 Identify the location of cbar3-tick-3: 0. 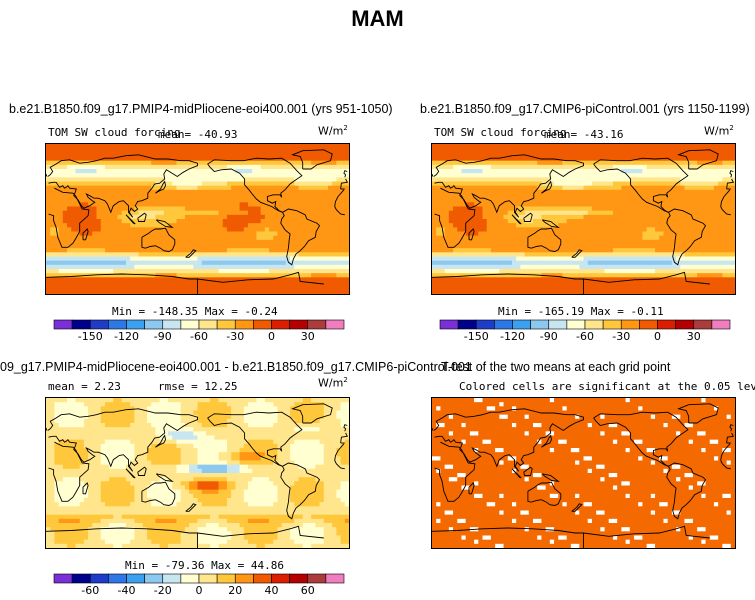
(199, 590).